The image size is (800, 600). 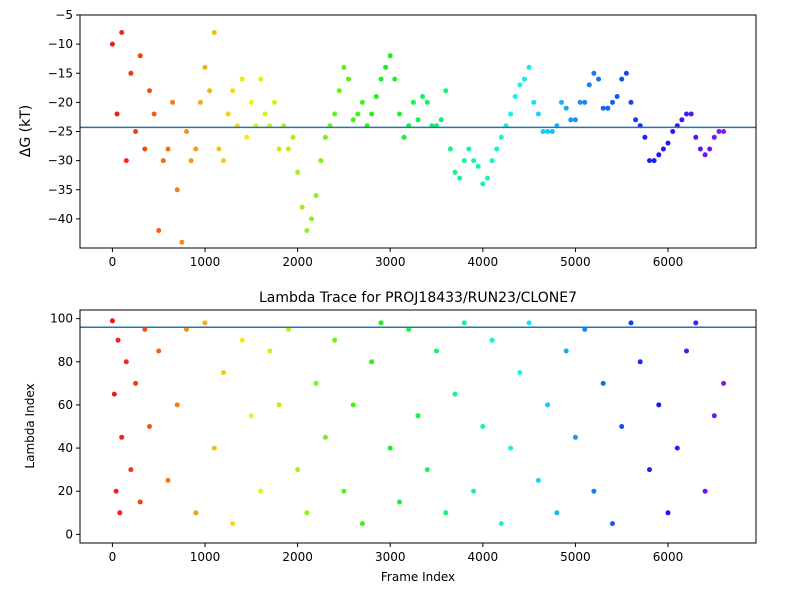 What do you see at coordinates (483, 262) in the screenshot?
I see `top-x-tick-label: 4000` at bounding box center [483, 262].